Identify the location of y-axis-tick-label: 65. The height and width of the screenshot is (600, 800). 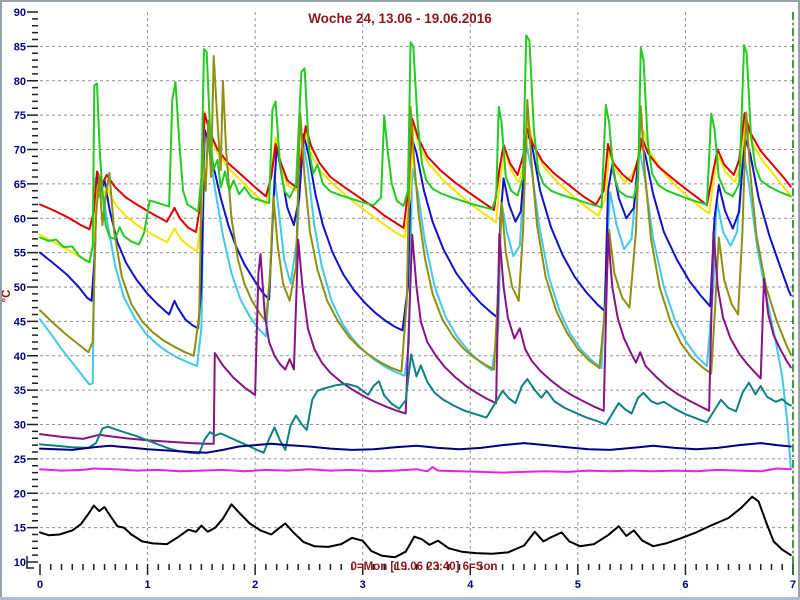
(20, 185).